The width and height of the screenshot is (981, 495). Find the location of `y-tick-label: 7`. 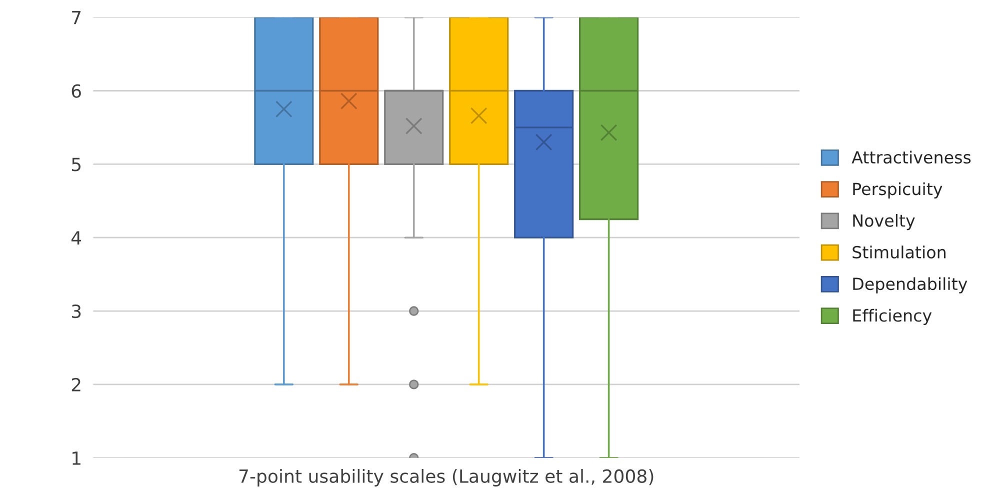

y-tick-label: 7 is located at coordinates (76, 17).